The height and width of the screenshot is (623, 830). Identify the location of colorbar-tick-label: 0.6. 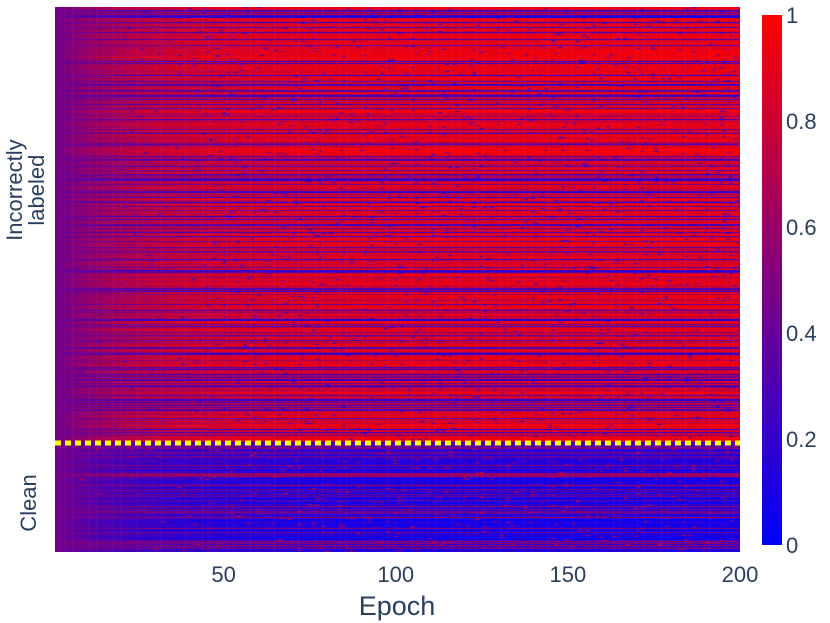
(801, 227).